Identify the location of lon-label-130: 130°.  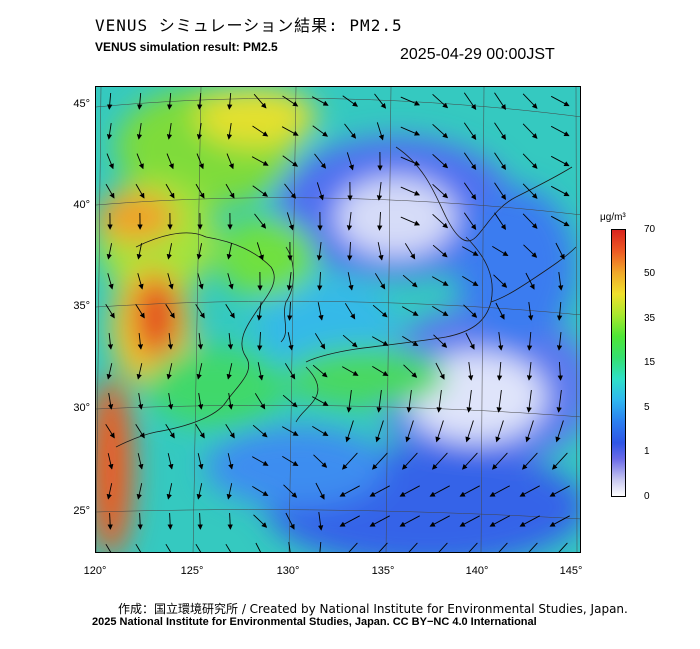
(288, 571).